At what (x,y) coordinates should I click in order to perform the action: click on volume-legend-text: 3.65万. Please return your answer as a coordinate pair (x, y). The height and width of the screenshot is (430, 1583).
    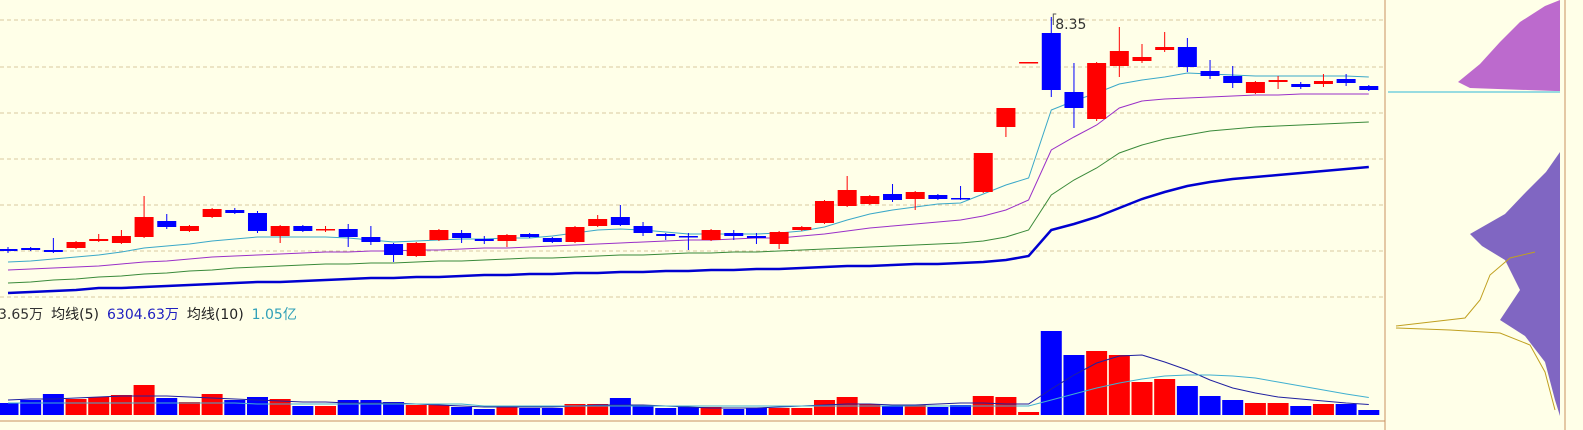
    Looking at the image, I should click on (21, 315).